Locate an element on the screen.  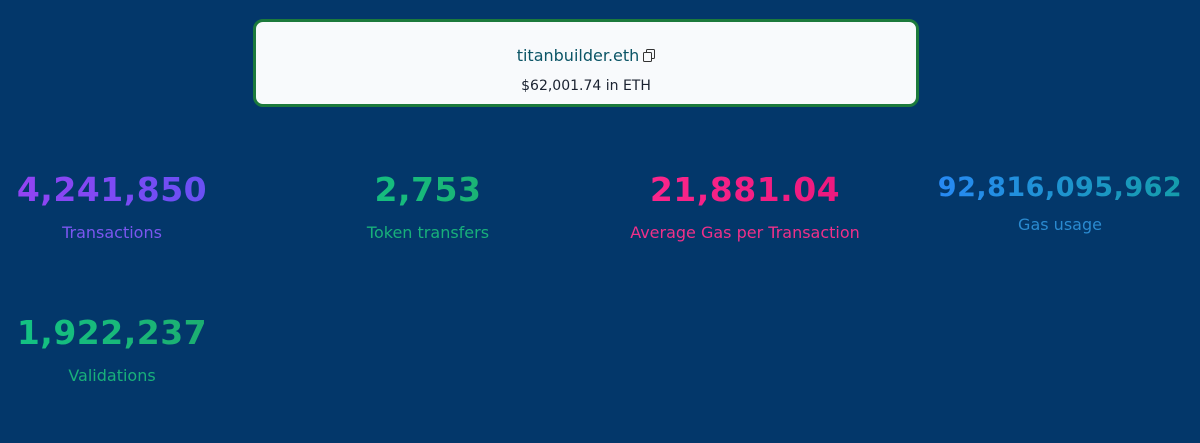
stat: 1,922,237 Validations is located at coordinates (136, 349).